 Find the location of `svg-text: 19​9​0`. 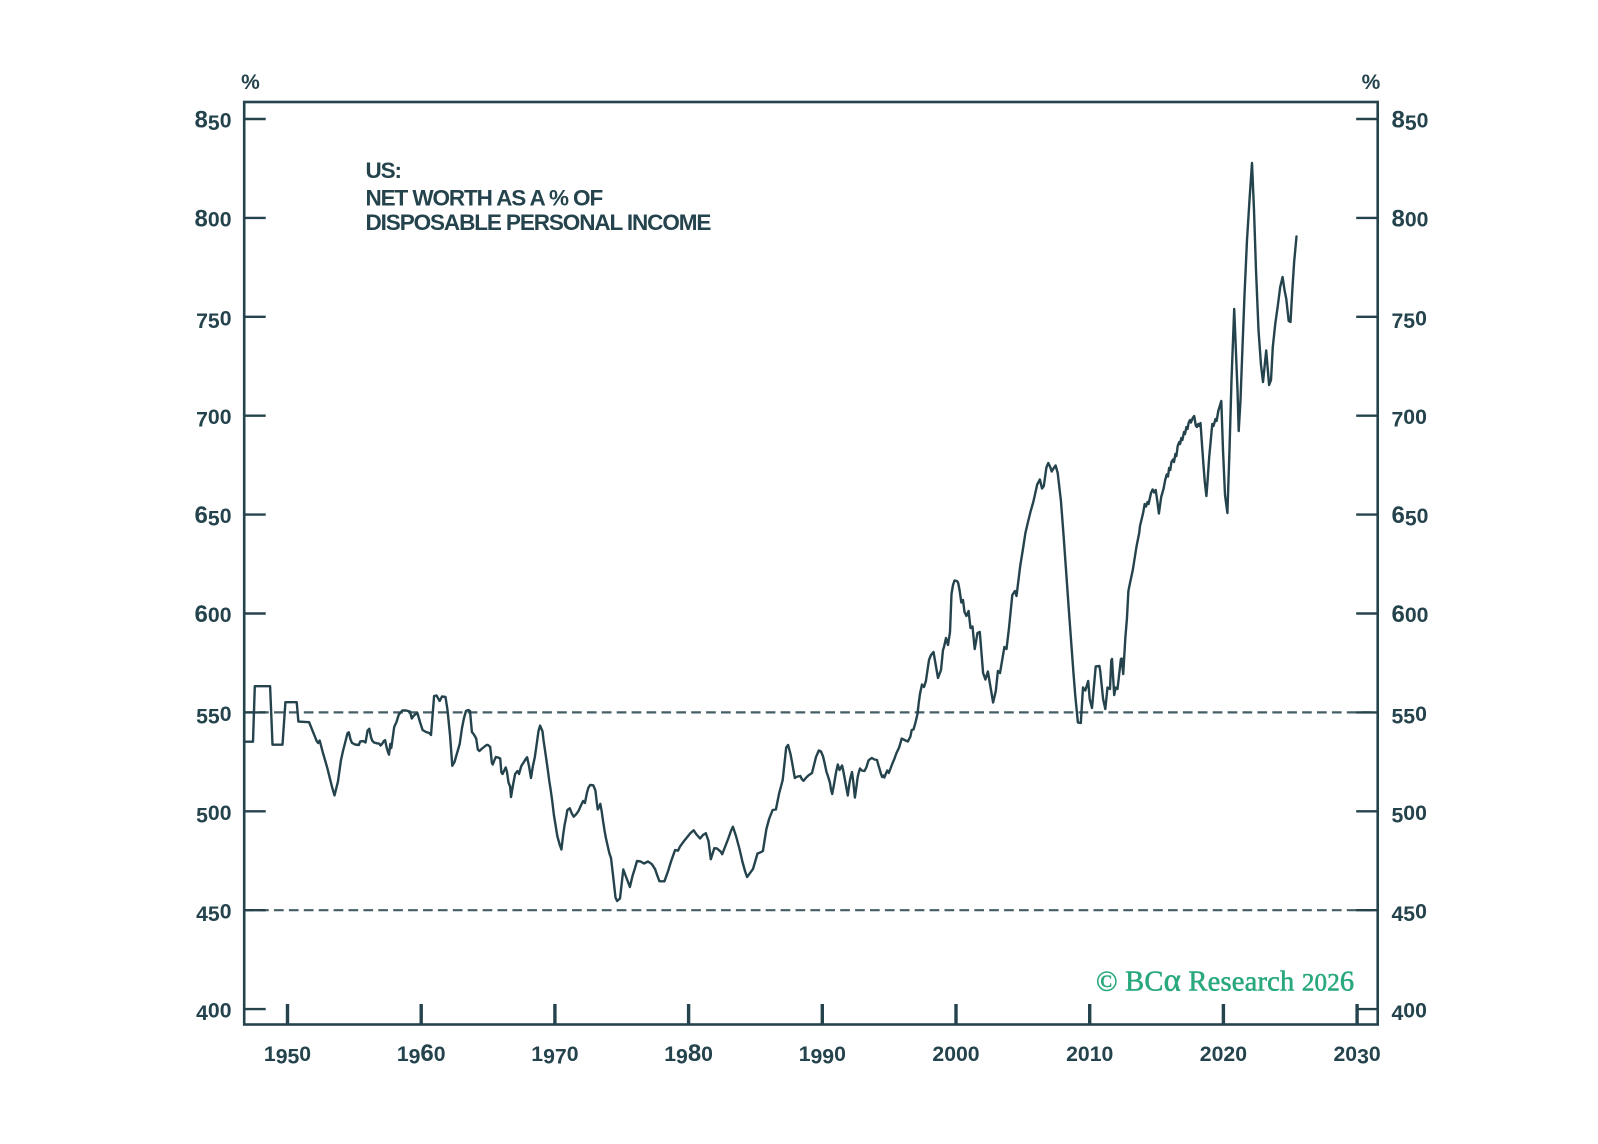

svg-text: 19​9​0 is located at coordinates (822, 1056).